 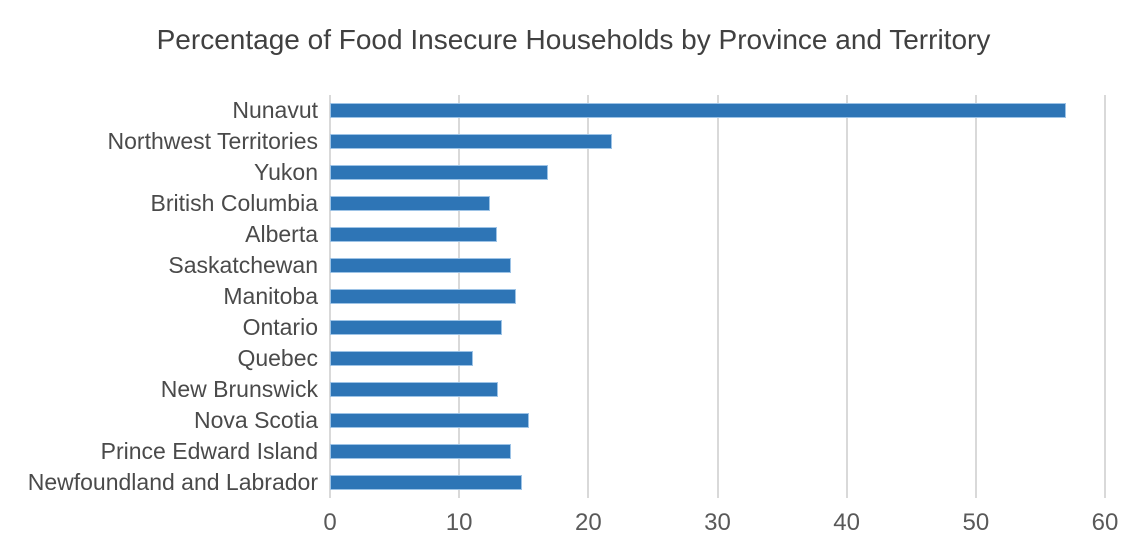 I want to click on x-tick-label-0: 0, so click(x=330, y=522).